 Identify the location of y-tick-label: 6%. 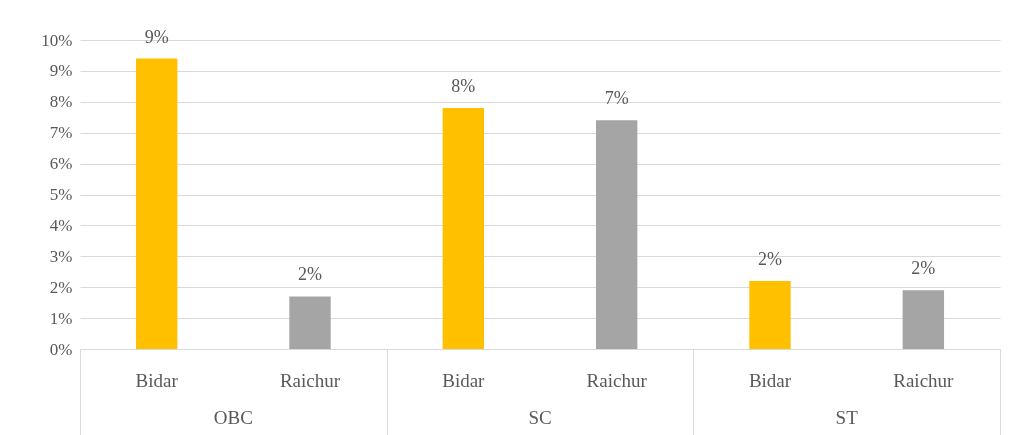
(61, 164).